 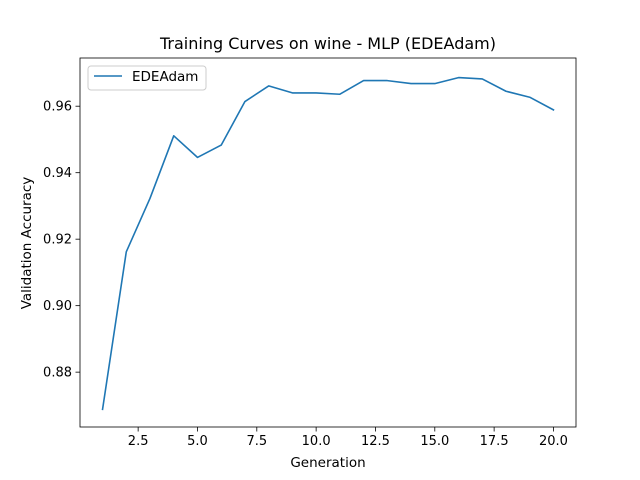 I want to click on y-tick-label: 0.92, so click(x=57, y=240).